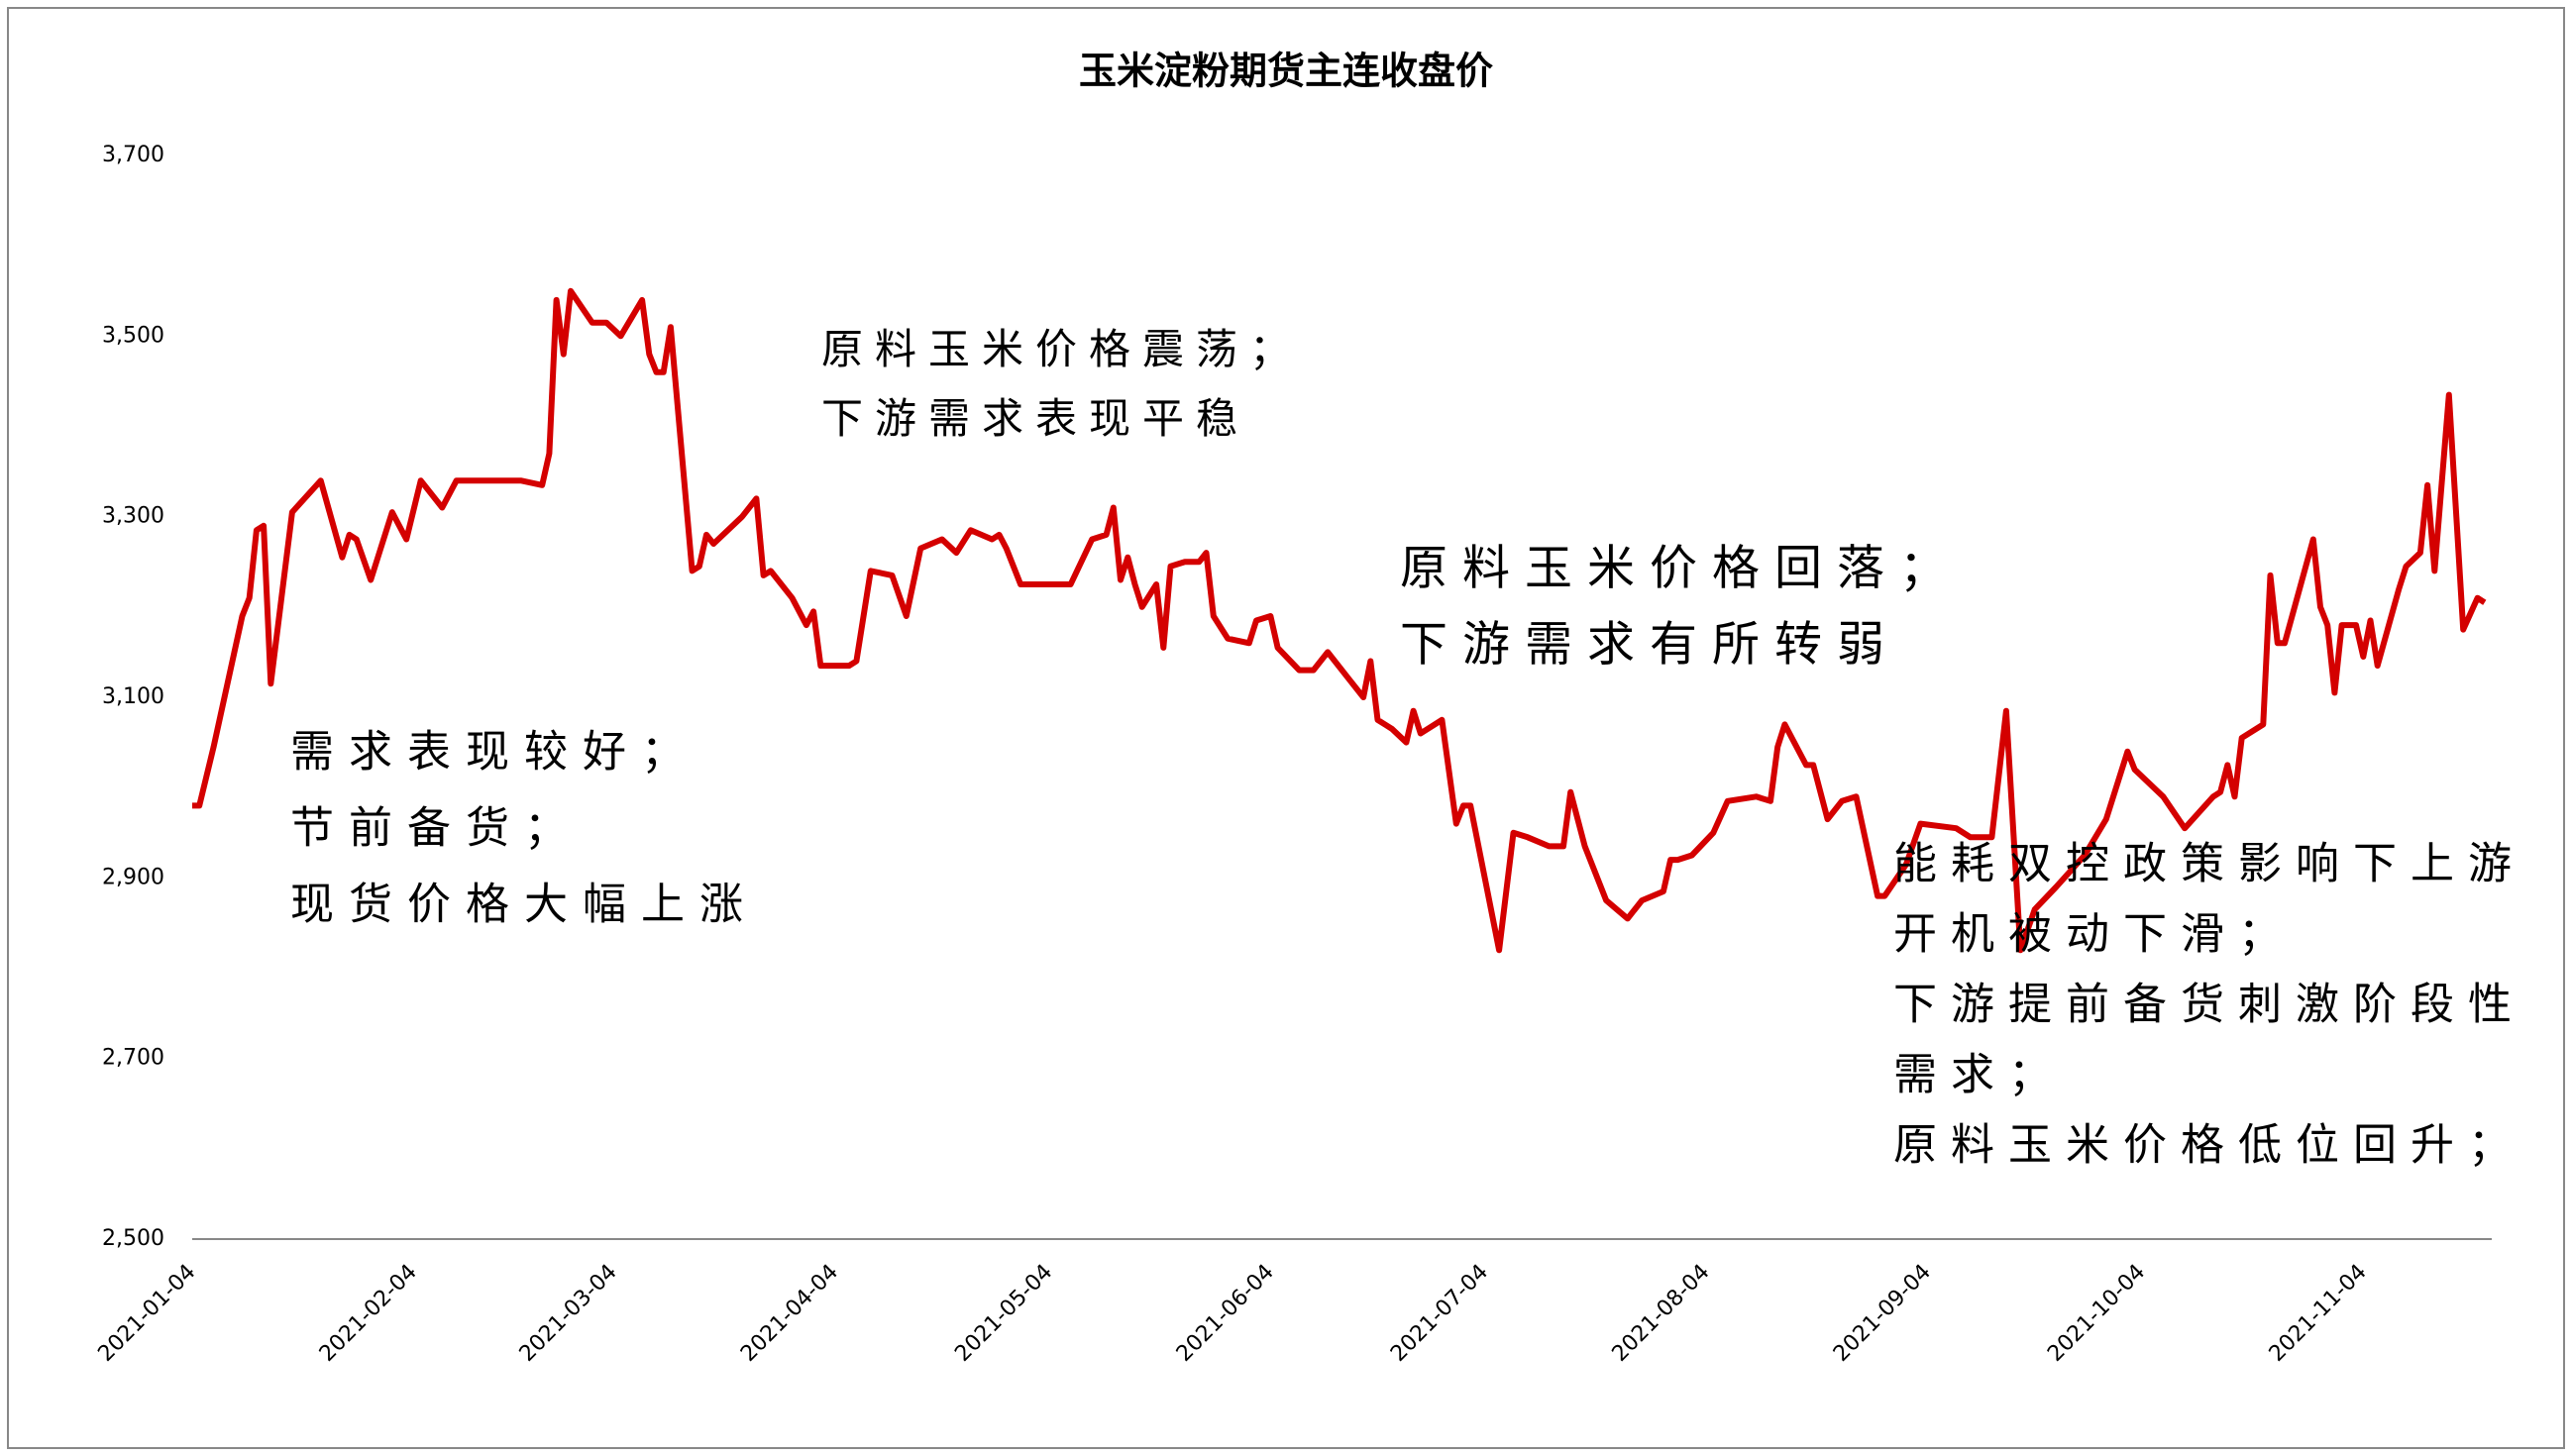 The image size is (2572, 1456). I want to click on y-tick-label: 3,500, so click(133, 335).